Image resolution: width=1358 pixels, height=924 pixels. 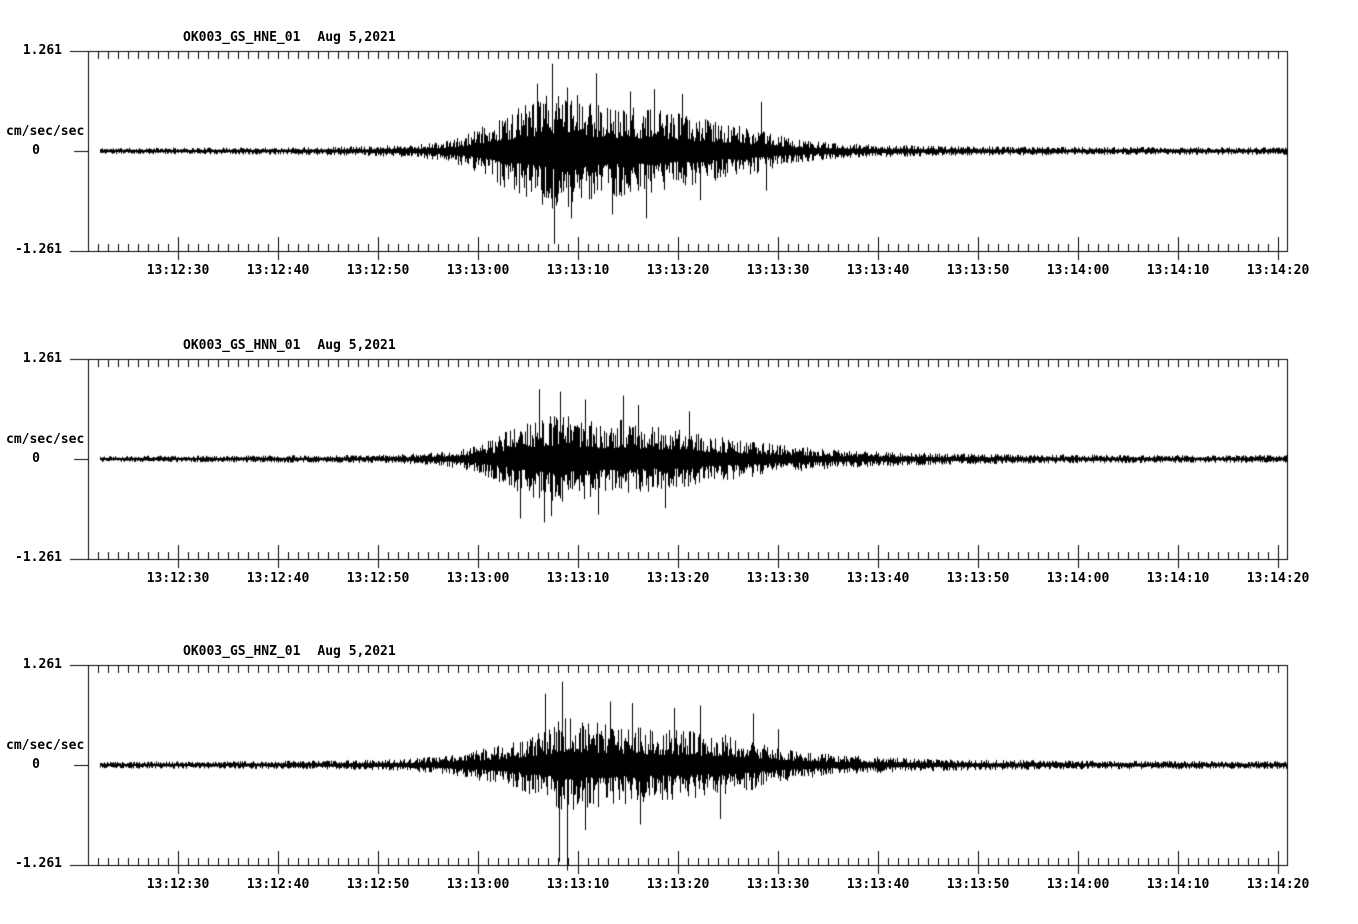 I want to click on station-label: OK003_GS_HNE_01, so click(x=242, y=37).